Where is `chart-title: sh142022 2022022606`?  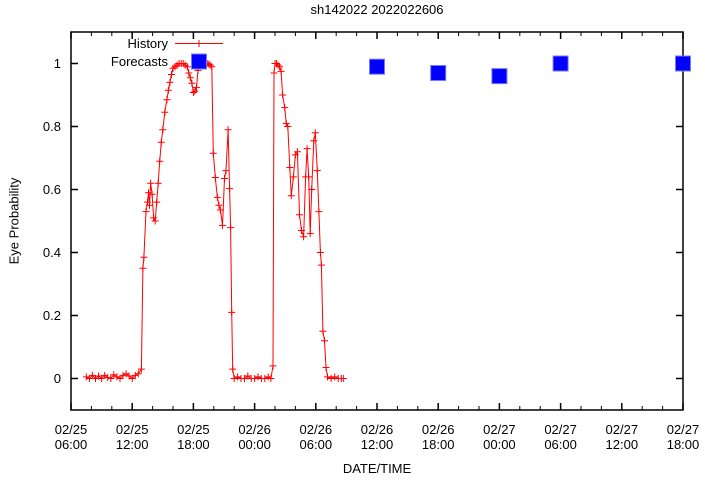
chart-title: sh142022 2022022606 is located at coordinates (377, 9).